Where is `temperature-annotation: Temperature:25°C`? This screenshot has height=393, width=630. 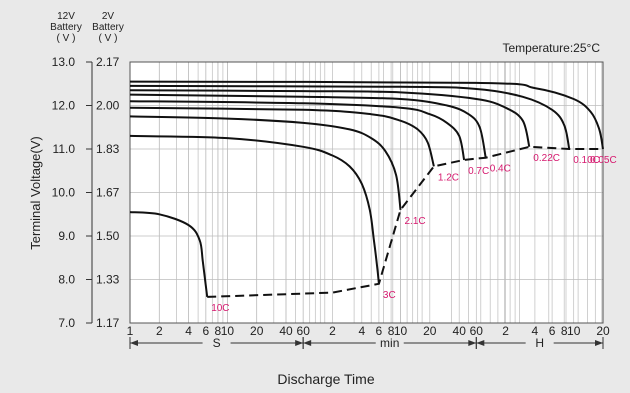 temperature-annotation: Temperature:25°C is located at coordinates (551, 48).